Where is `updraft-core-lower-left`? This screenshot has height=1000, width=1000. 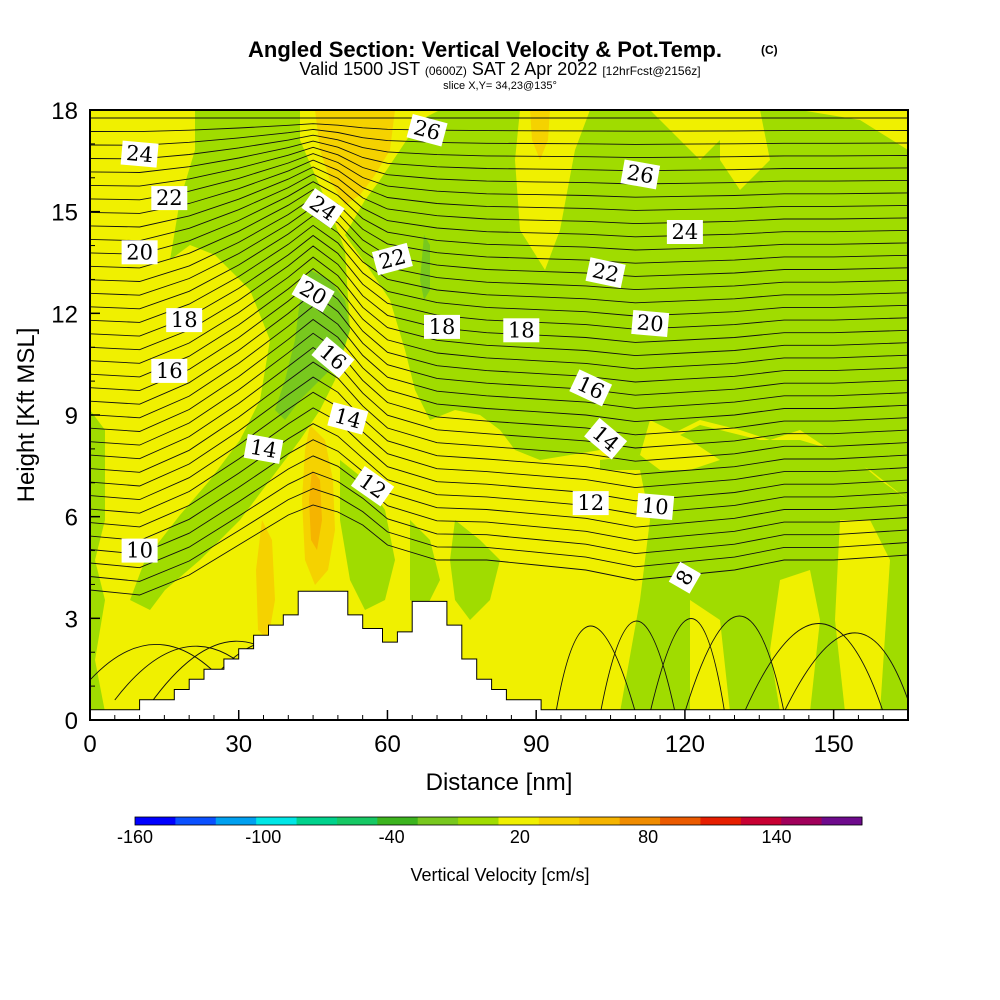 updraft-core-lower-left is located at coordinates (265, 580).